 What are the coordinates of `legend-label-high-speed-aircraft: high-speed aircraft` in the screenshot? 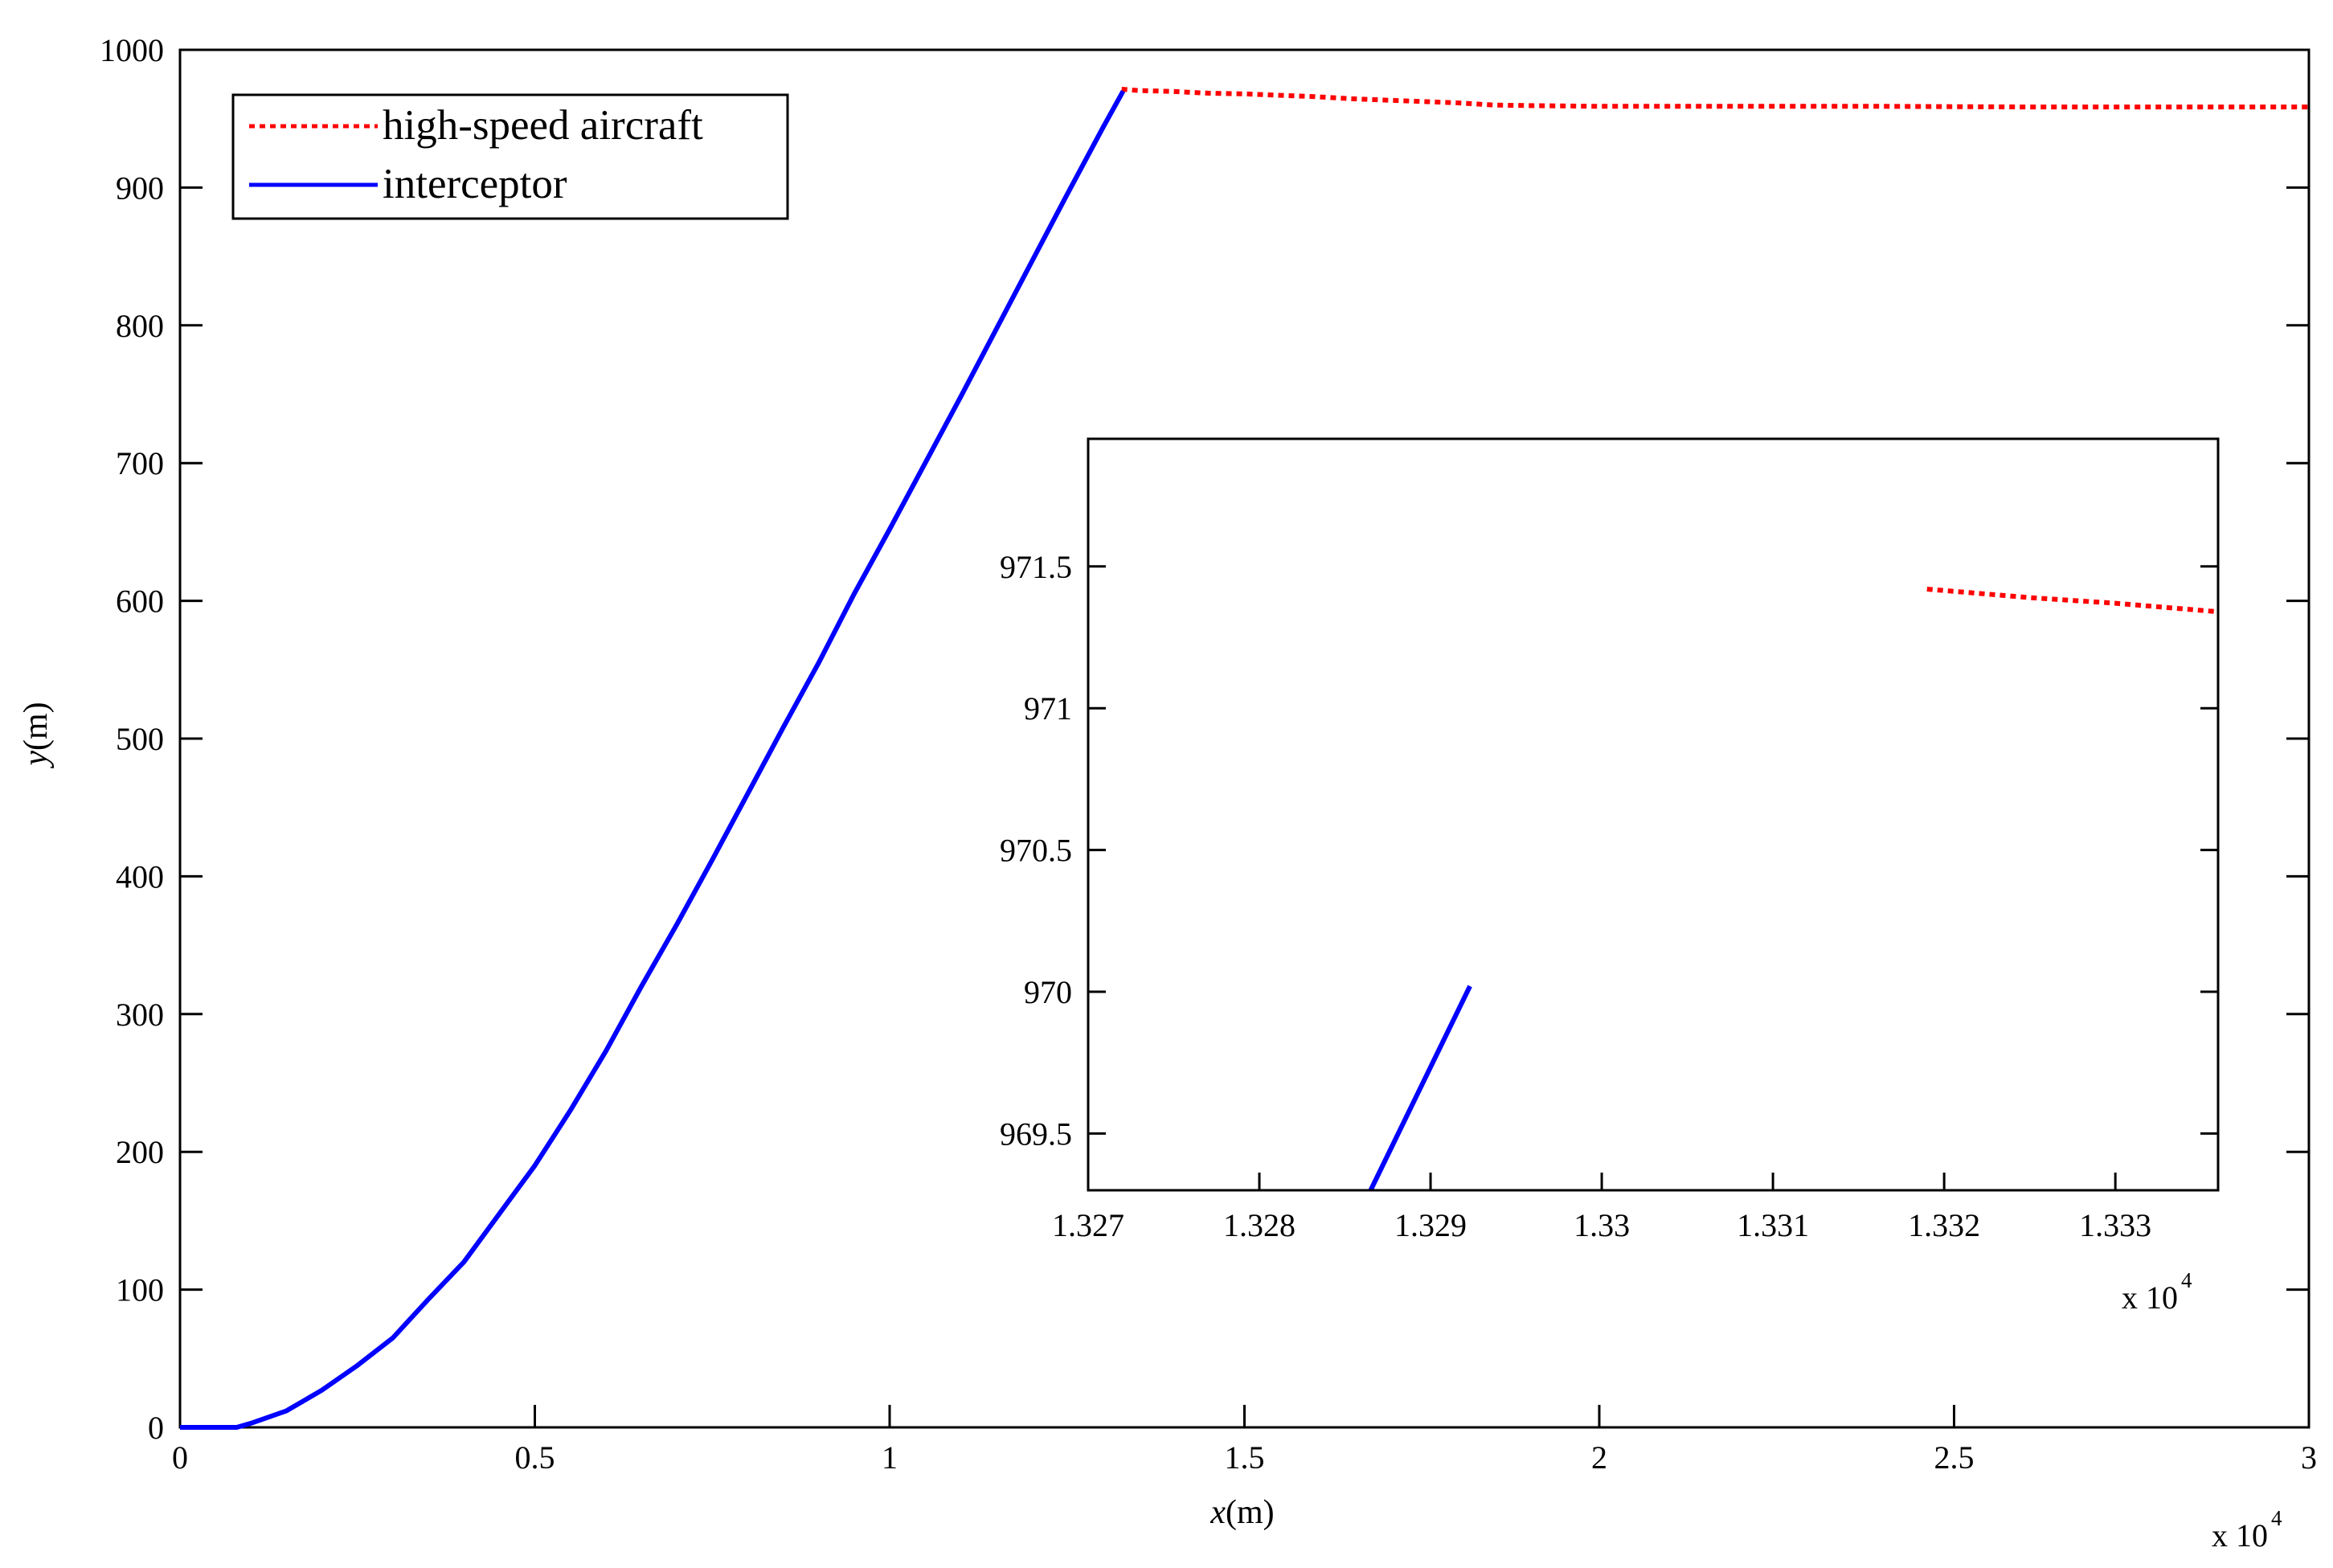 It's located at (543, 125).